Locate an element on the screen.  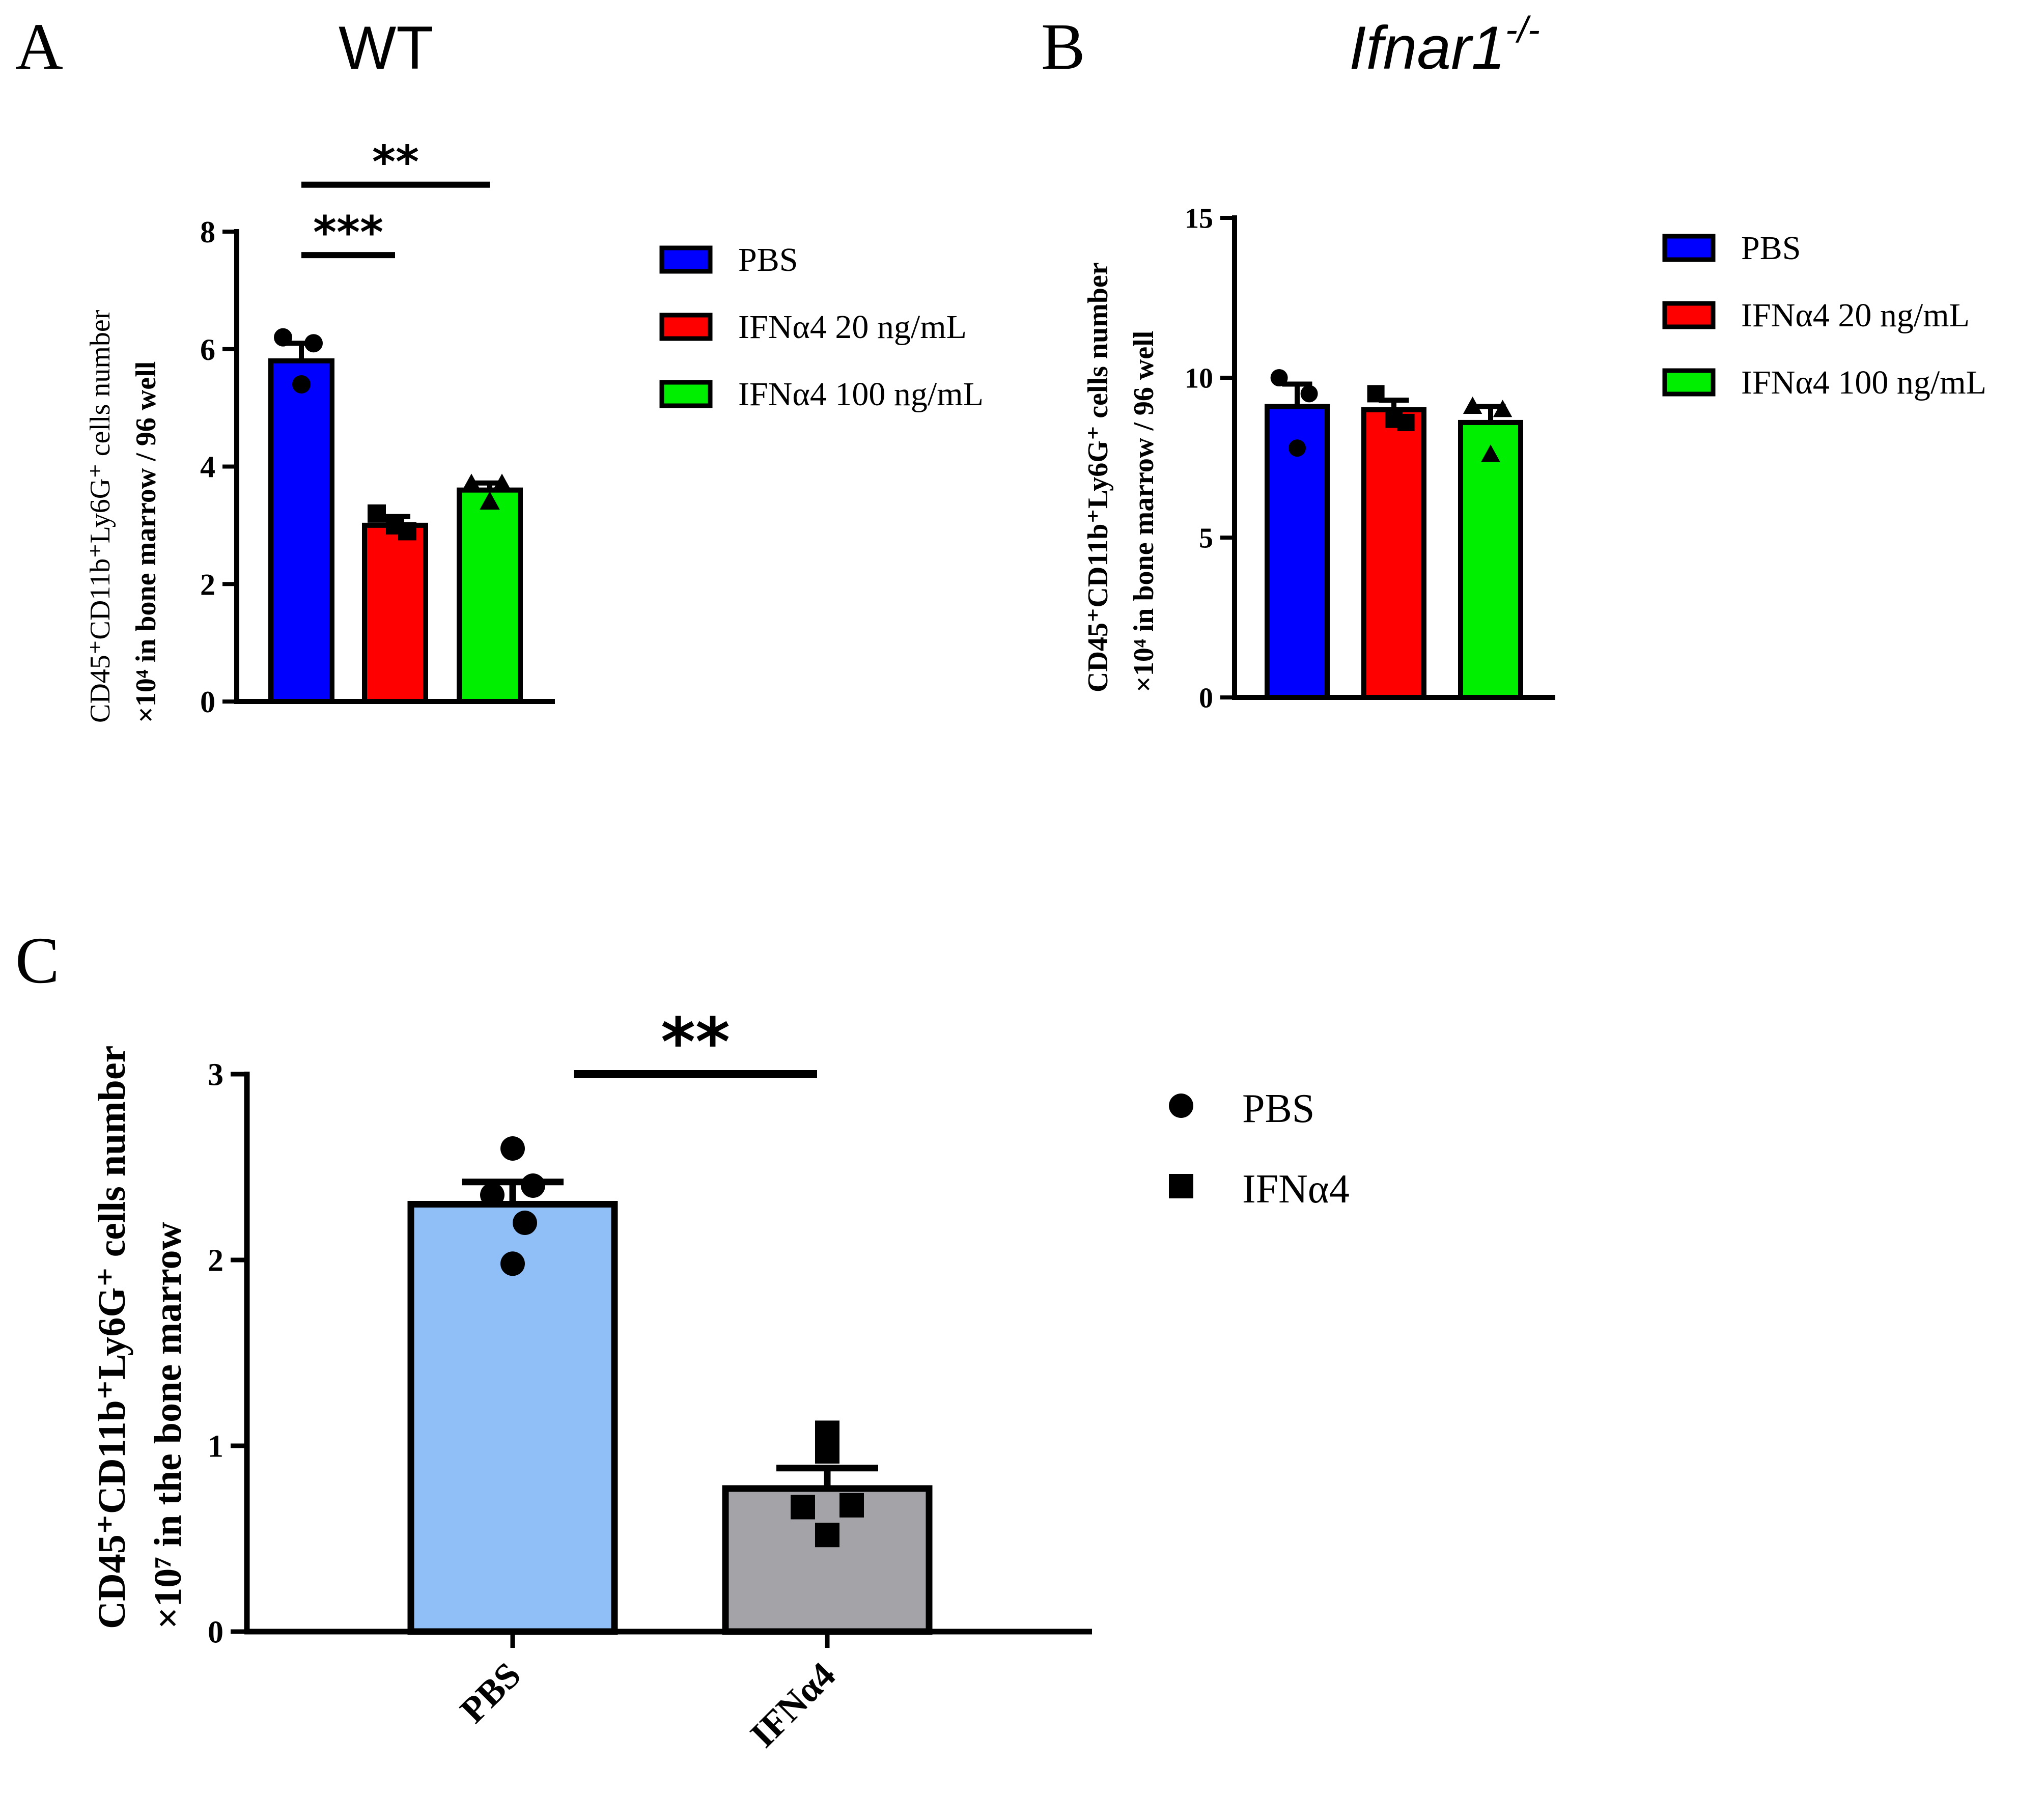
panel-b-title: Ifnar1-/- is located at coordinates (1444, 46).